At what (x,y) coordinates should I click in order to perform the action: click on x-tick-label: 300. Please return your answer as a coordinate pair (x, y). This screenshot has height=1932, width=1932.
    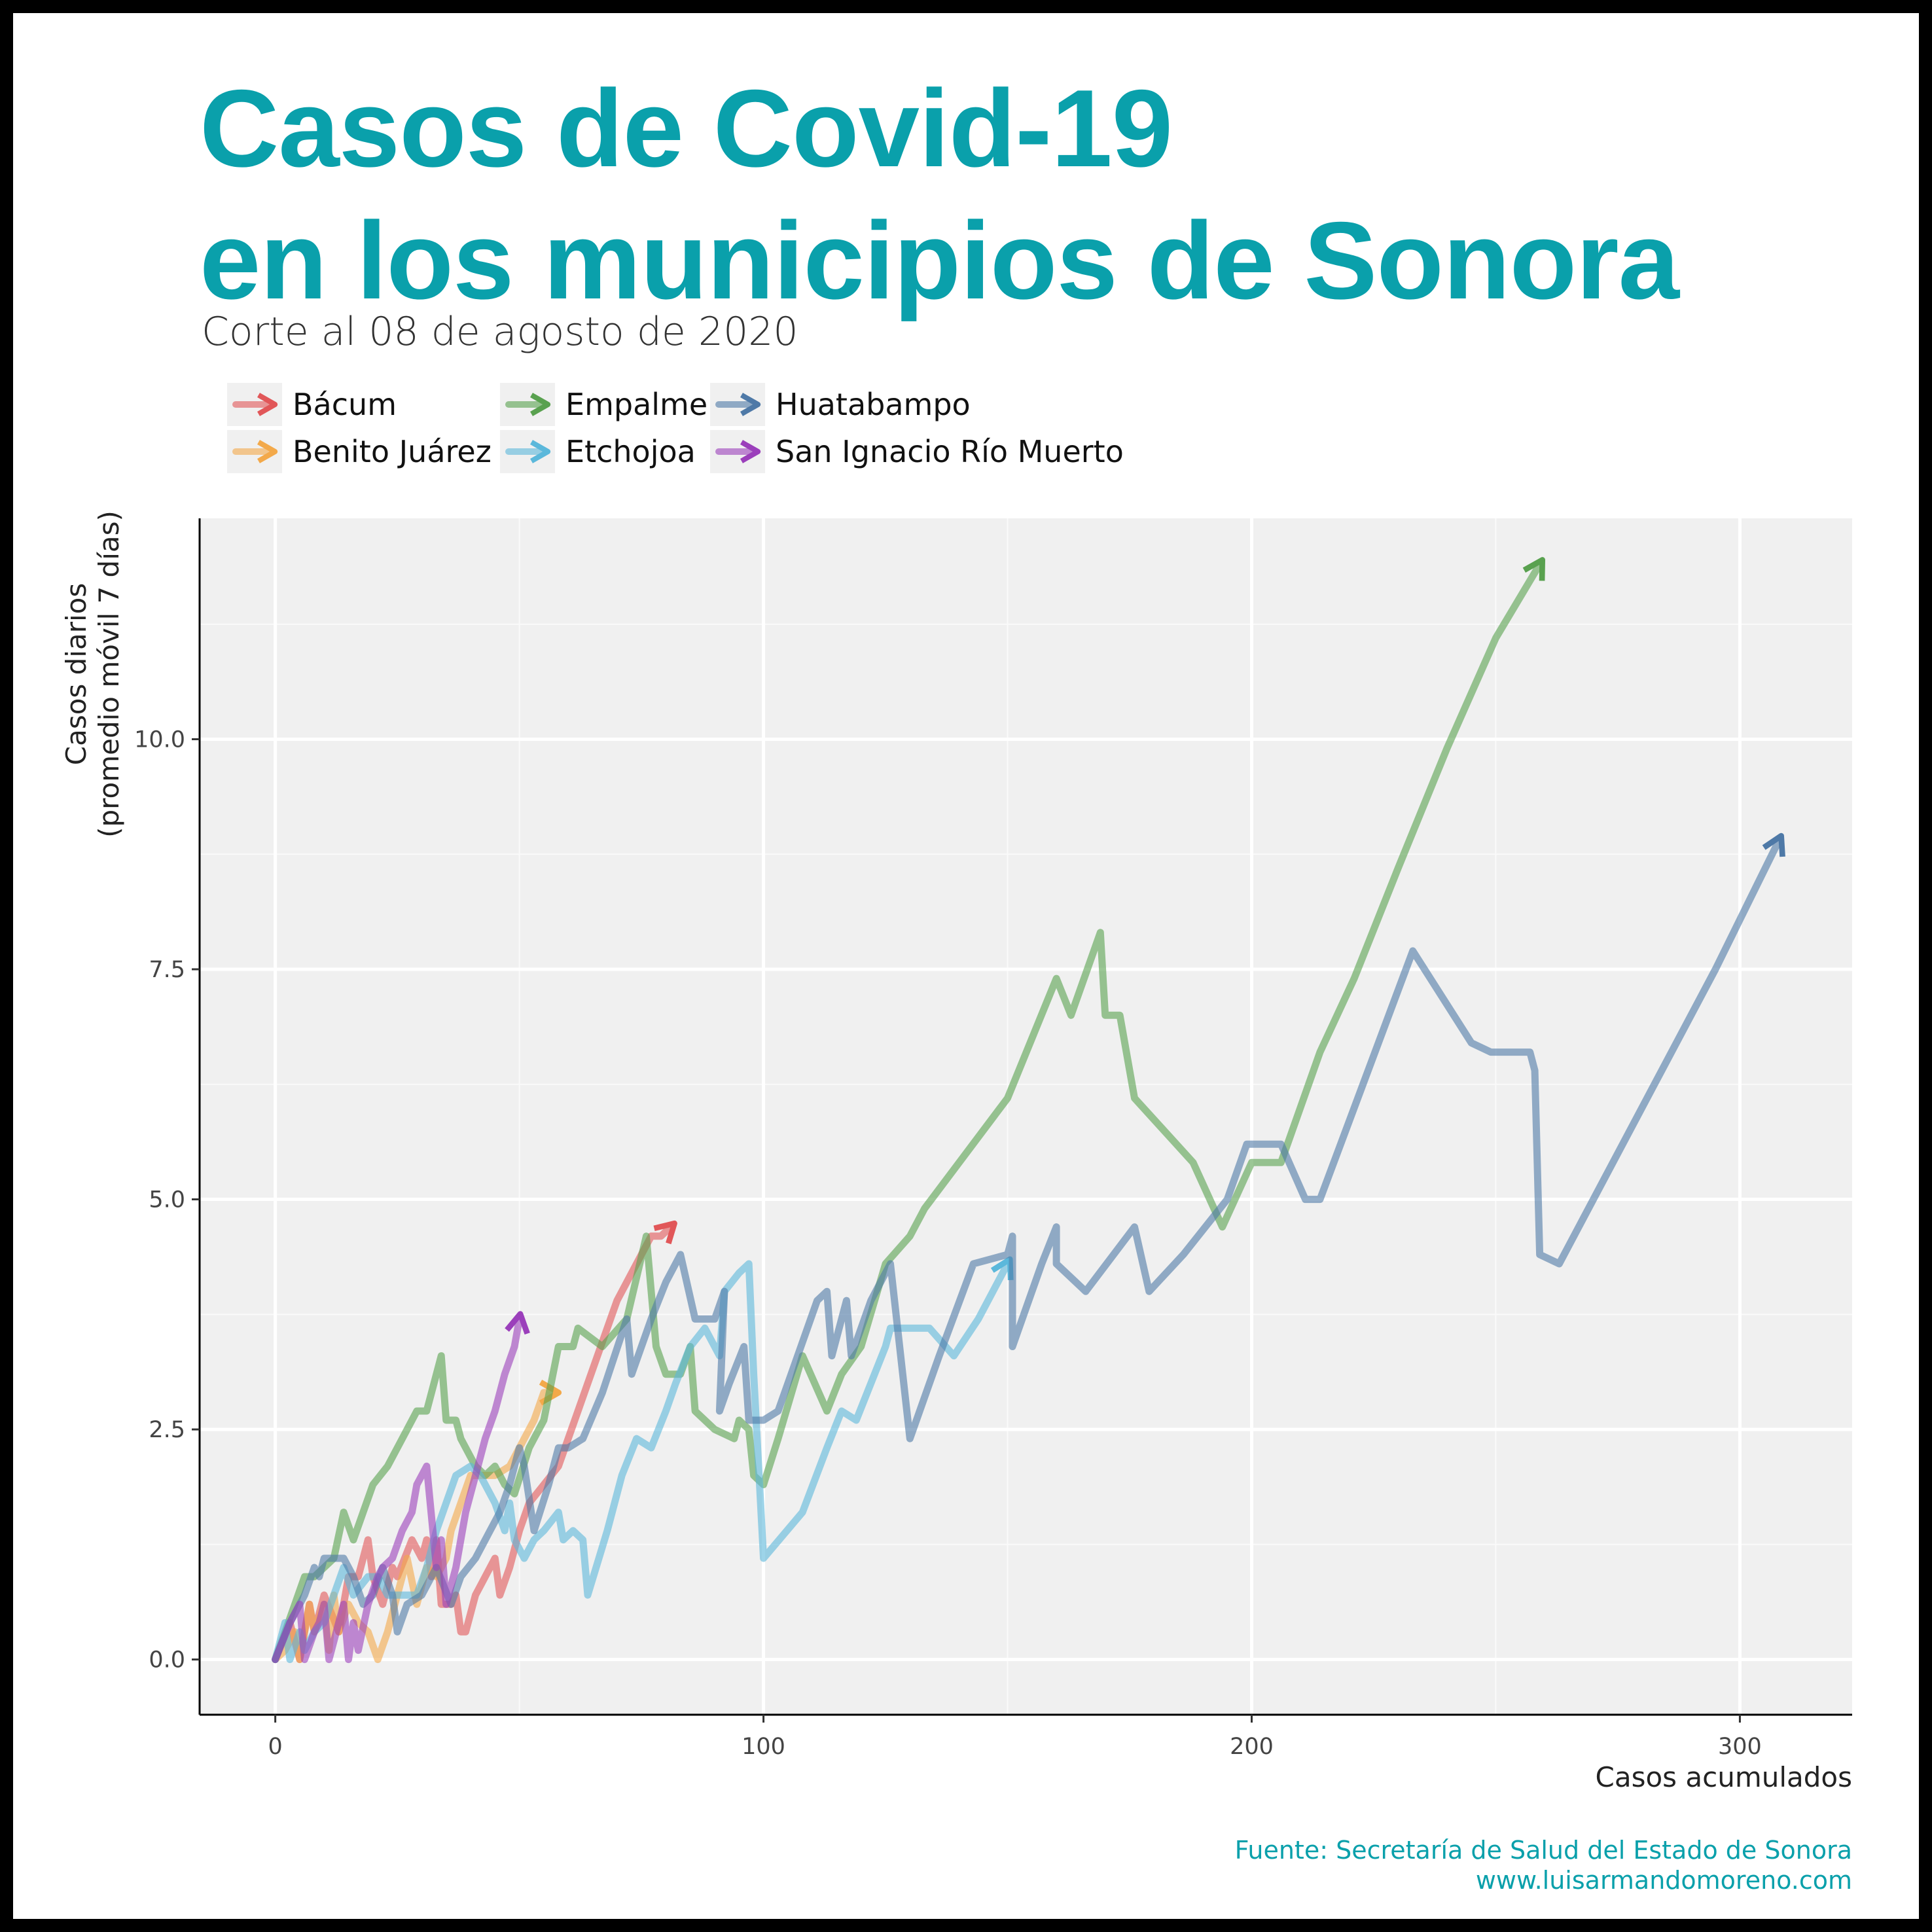
    Looking at the image, I should click on (1740, 1747).